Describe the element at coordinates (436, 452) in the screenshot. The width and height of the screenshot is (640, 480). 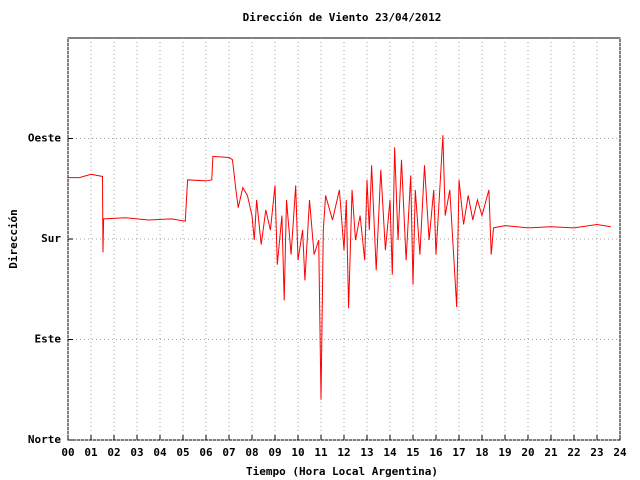
I see `x-tick-label: 16` at that location.